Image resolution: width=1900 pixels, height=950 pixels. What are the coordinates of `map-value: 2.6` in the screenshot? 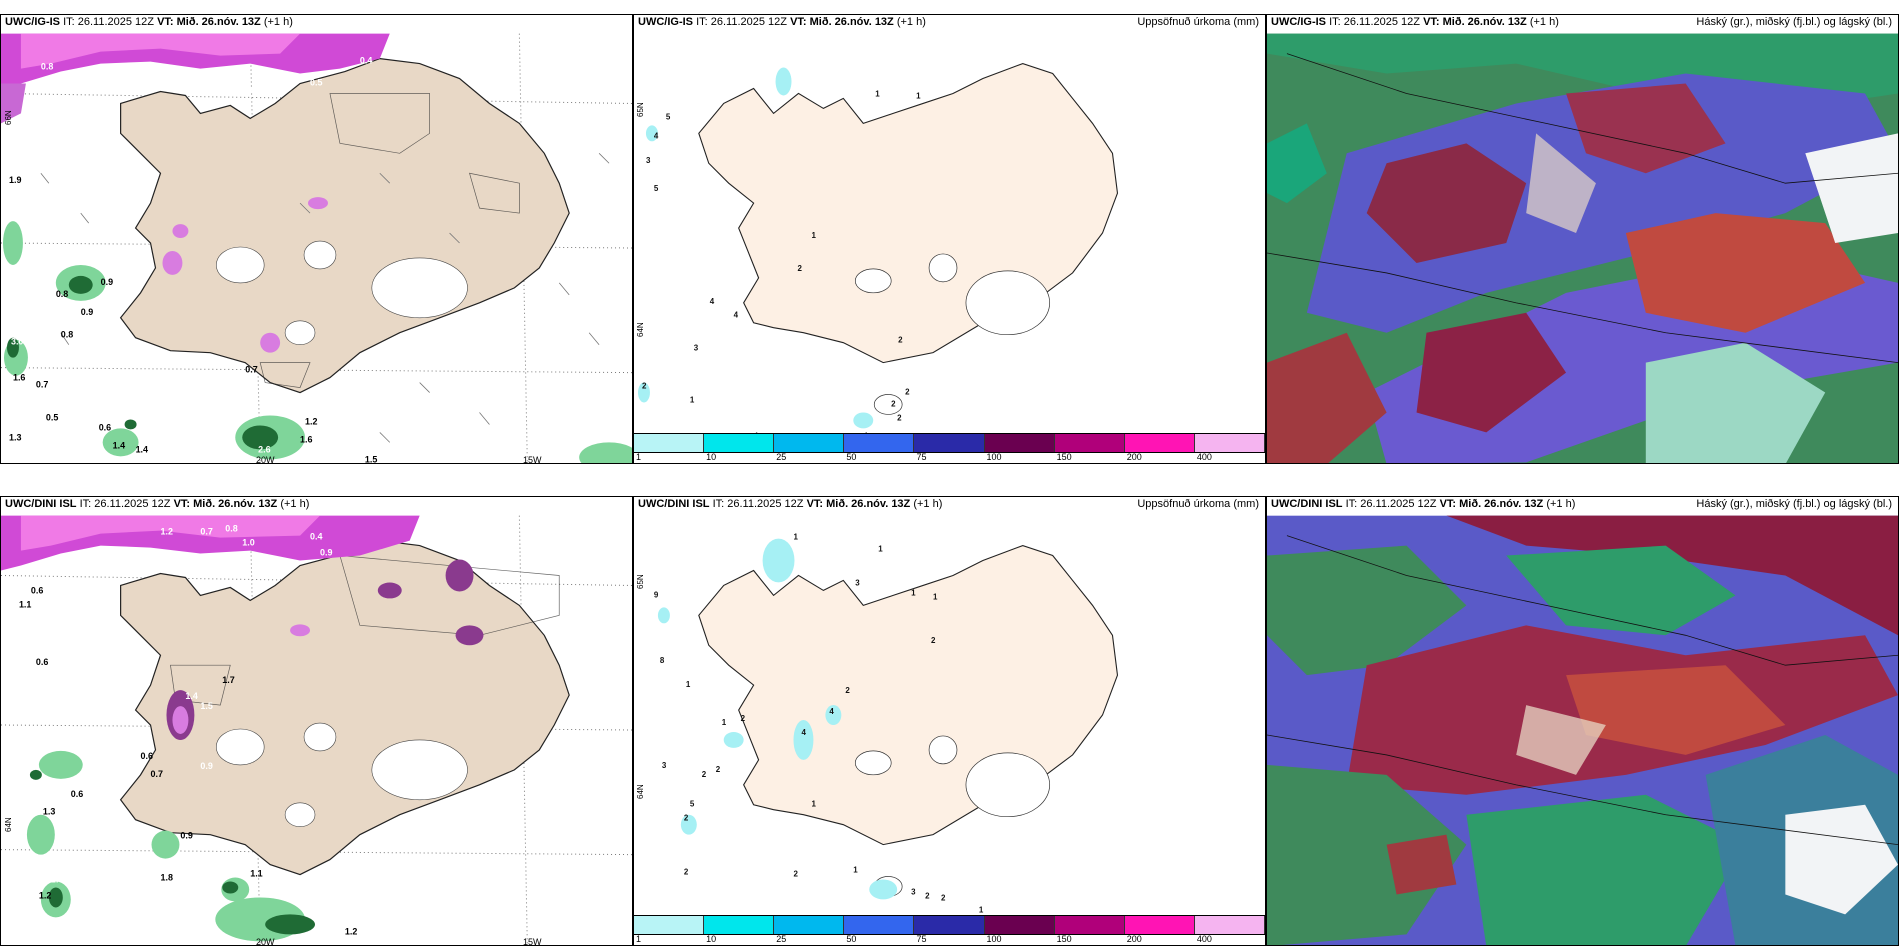 It's located at (264, 449).